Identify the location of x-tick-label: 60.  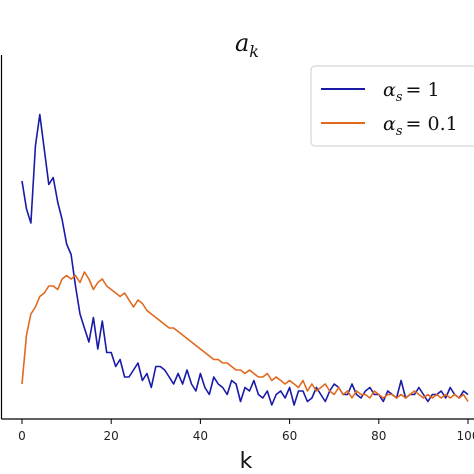
(289, 436).